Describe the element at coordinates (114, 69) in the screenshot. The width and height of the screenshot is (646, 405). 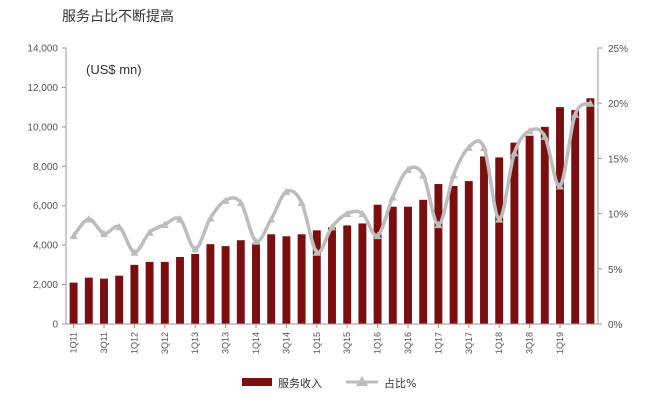
I see `unit-label: (US$ mn)` at that location.